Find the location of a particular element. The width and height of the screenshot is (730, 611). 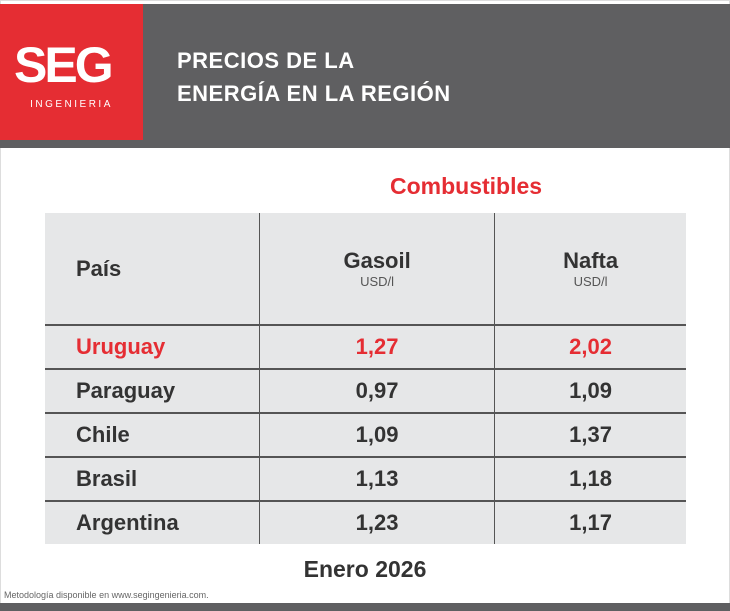

cell-nafta: 1,09 is located at coordinates (590, 390).